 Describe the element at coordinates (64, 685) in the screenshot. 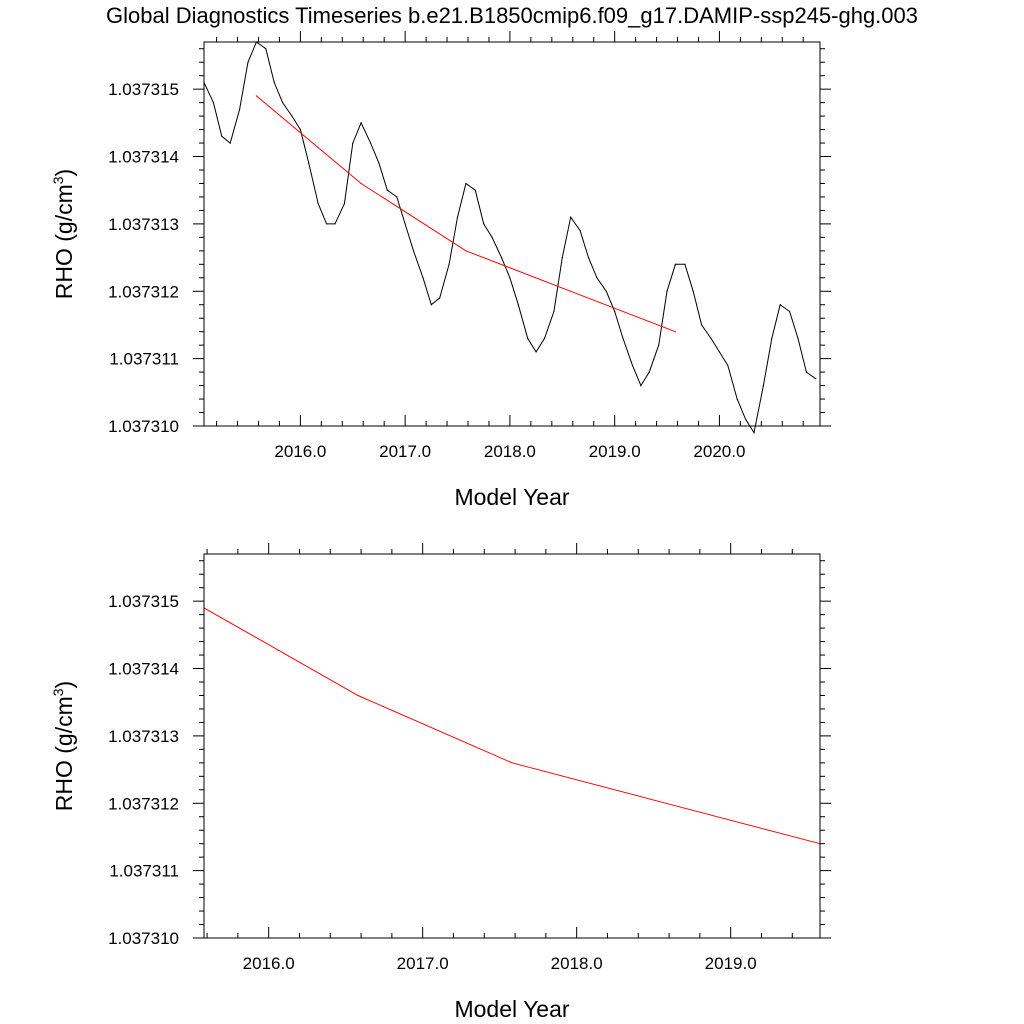

I see `panel-1-y-axis-title-tail: )` at that location.